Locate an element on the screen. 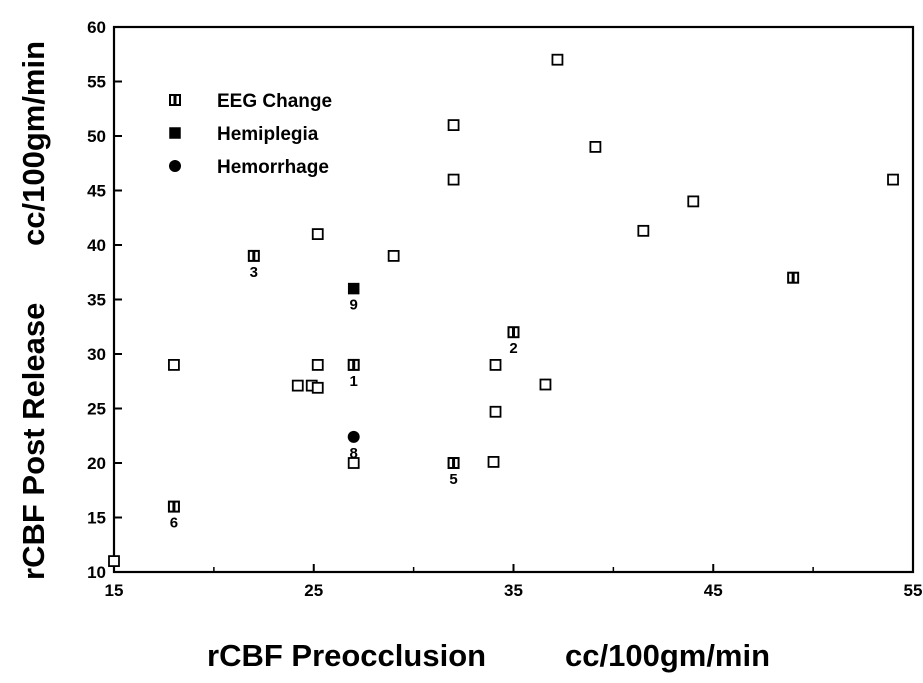 This screenshot has width=923, height=683. data-point-label: 3 is located at coordinates (254, 272).